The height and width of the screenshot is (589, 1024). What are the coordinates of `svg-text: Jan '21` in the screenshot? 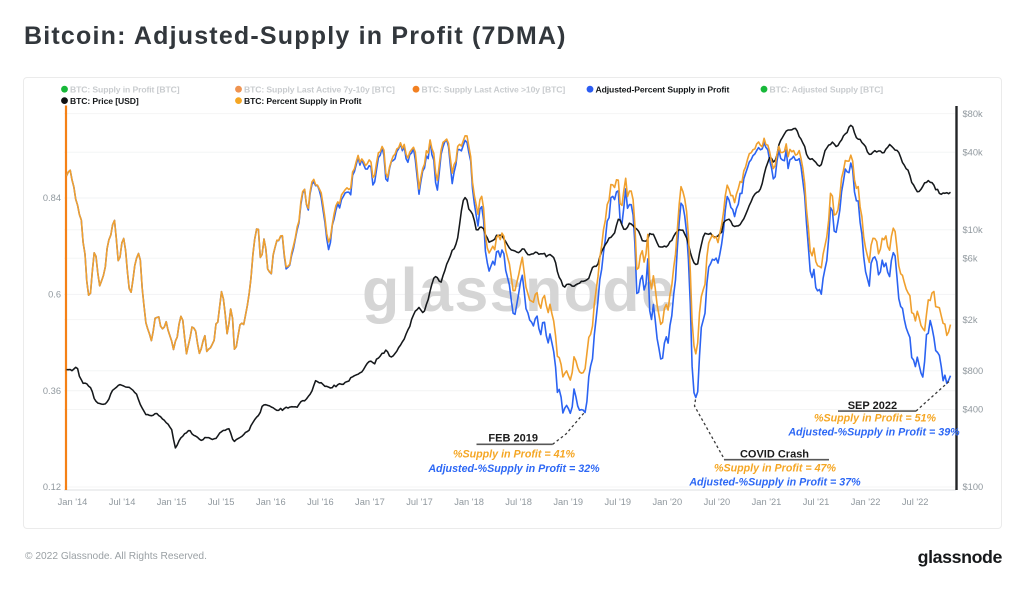 It's located at (767, 502).